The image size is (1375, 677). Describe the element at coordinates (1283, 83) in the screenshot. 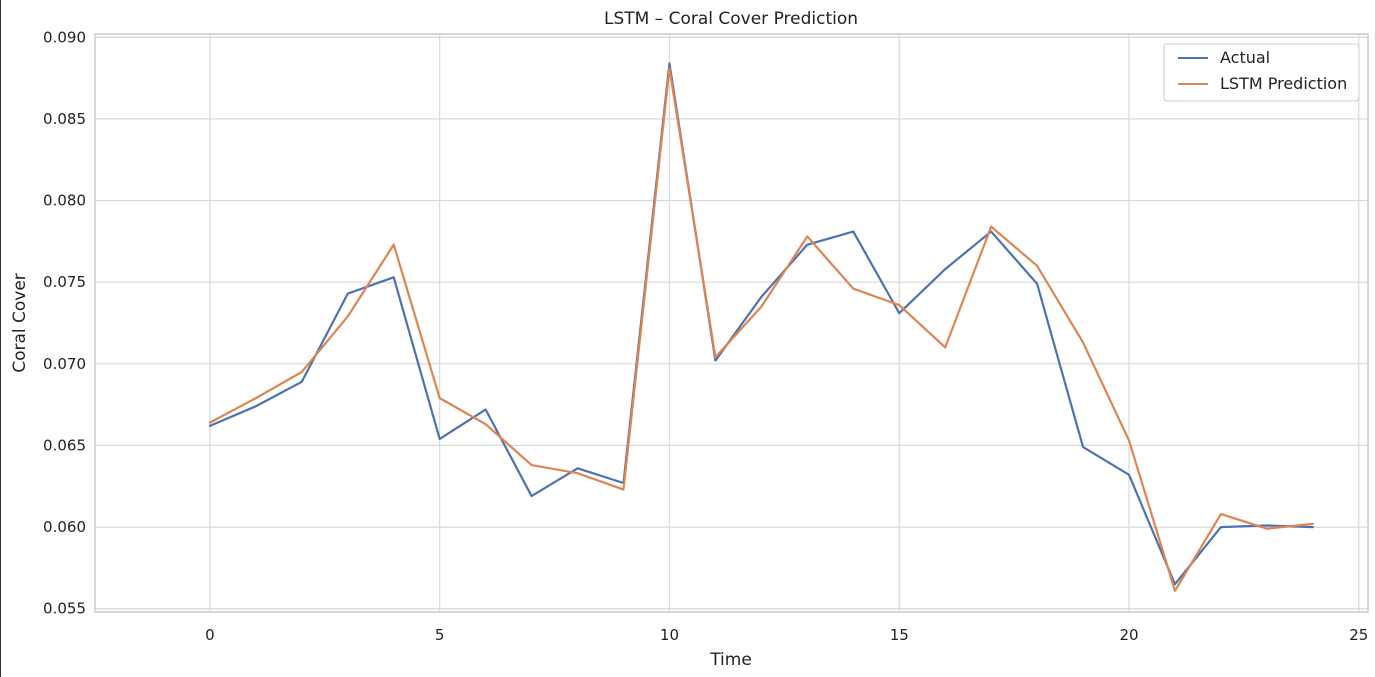

I see `legend-label-lstm-prediction: LSTM Prediction` at that location.